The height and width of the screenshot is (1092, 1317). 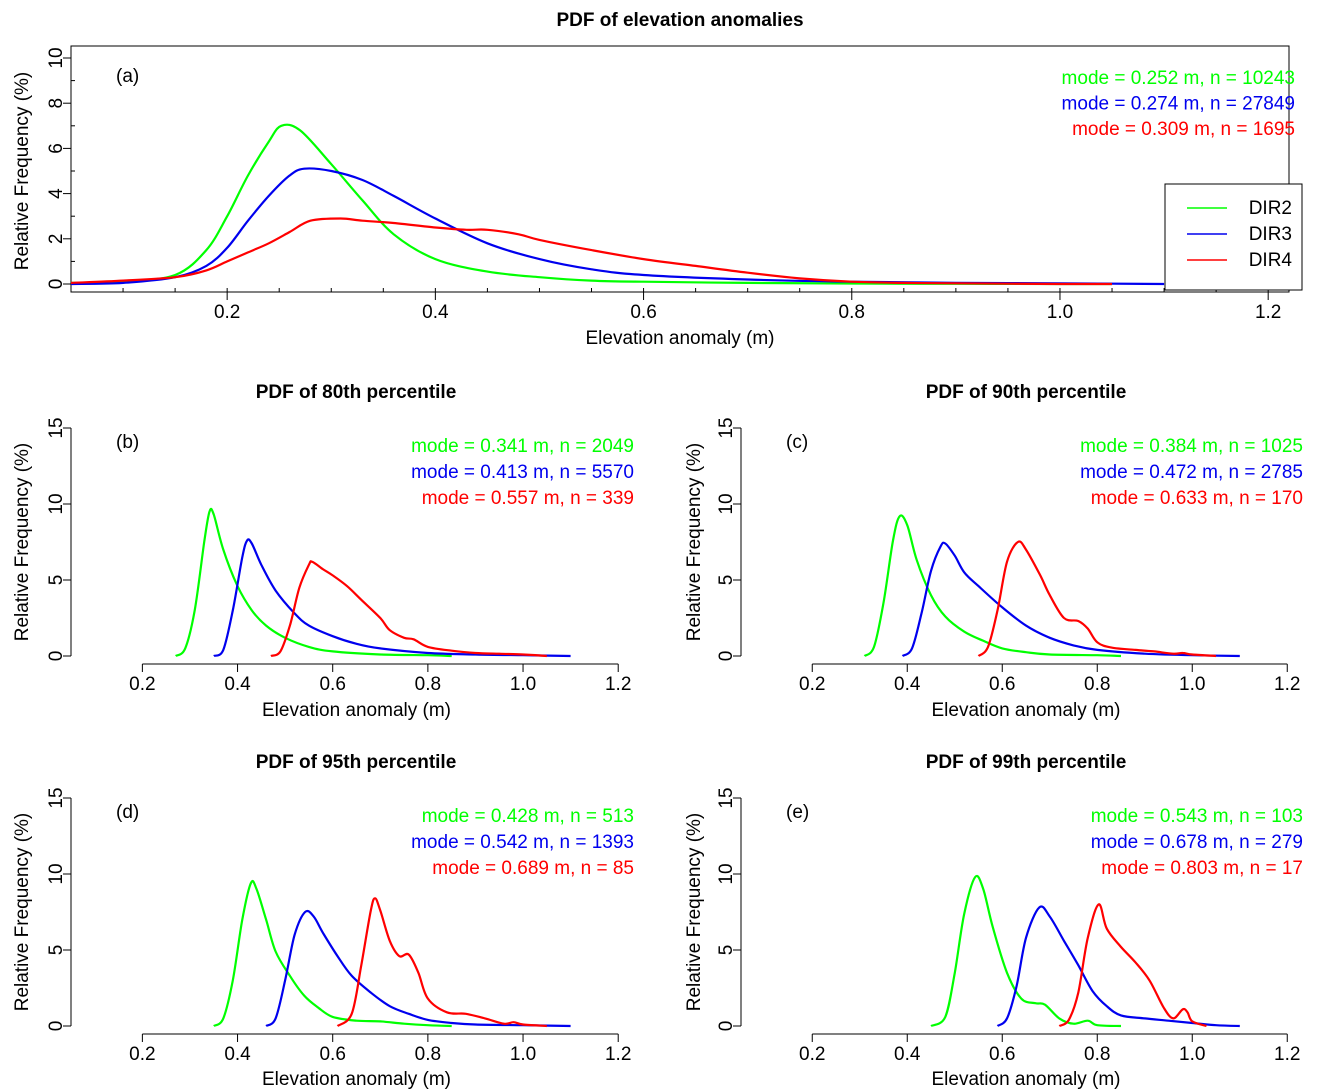 I want to click on chart-title: PDF of 95th percentile, so click(x=356, y=762).